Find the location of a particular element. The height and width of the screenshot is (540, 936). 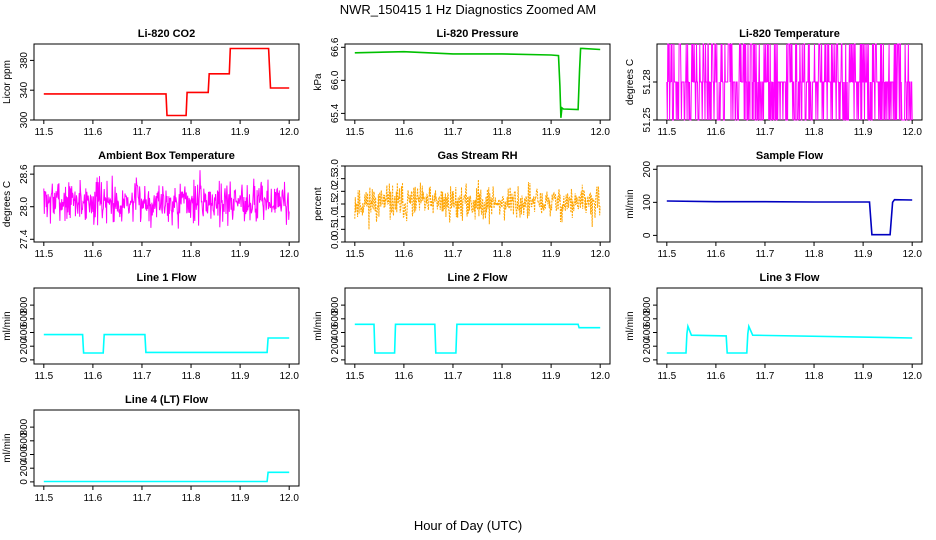

y-tick-label: 0.0 is located at coordinates (335, 242).